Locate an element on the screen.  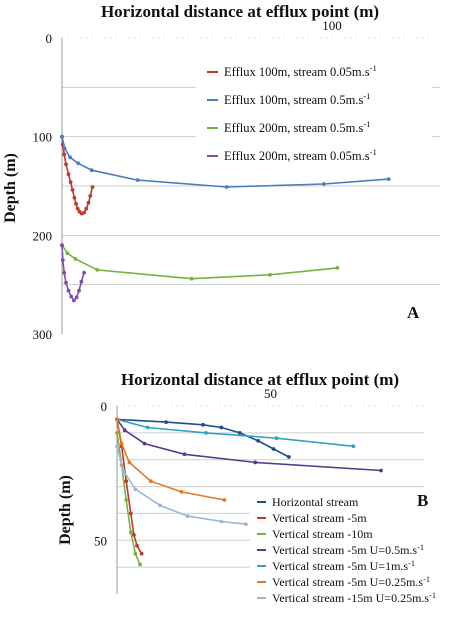
chart-b-legend-item: Vertical stream -5m U=1m.s-1 is located at coordinates (336, 566).